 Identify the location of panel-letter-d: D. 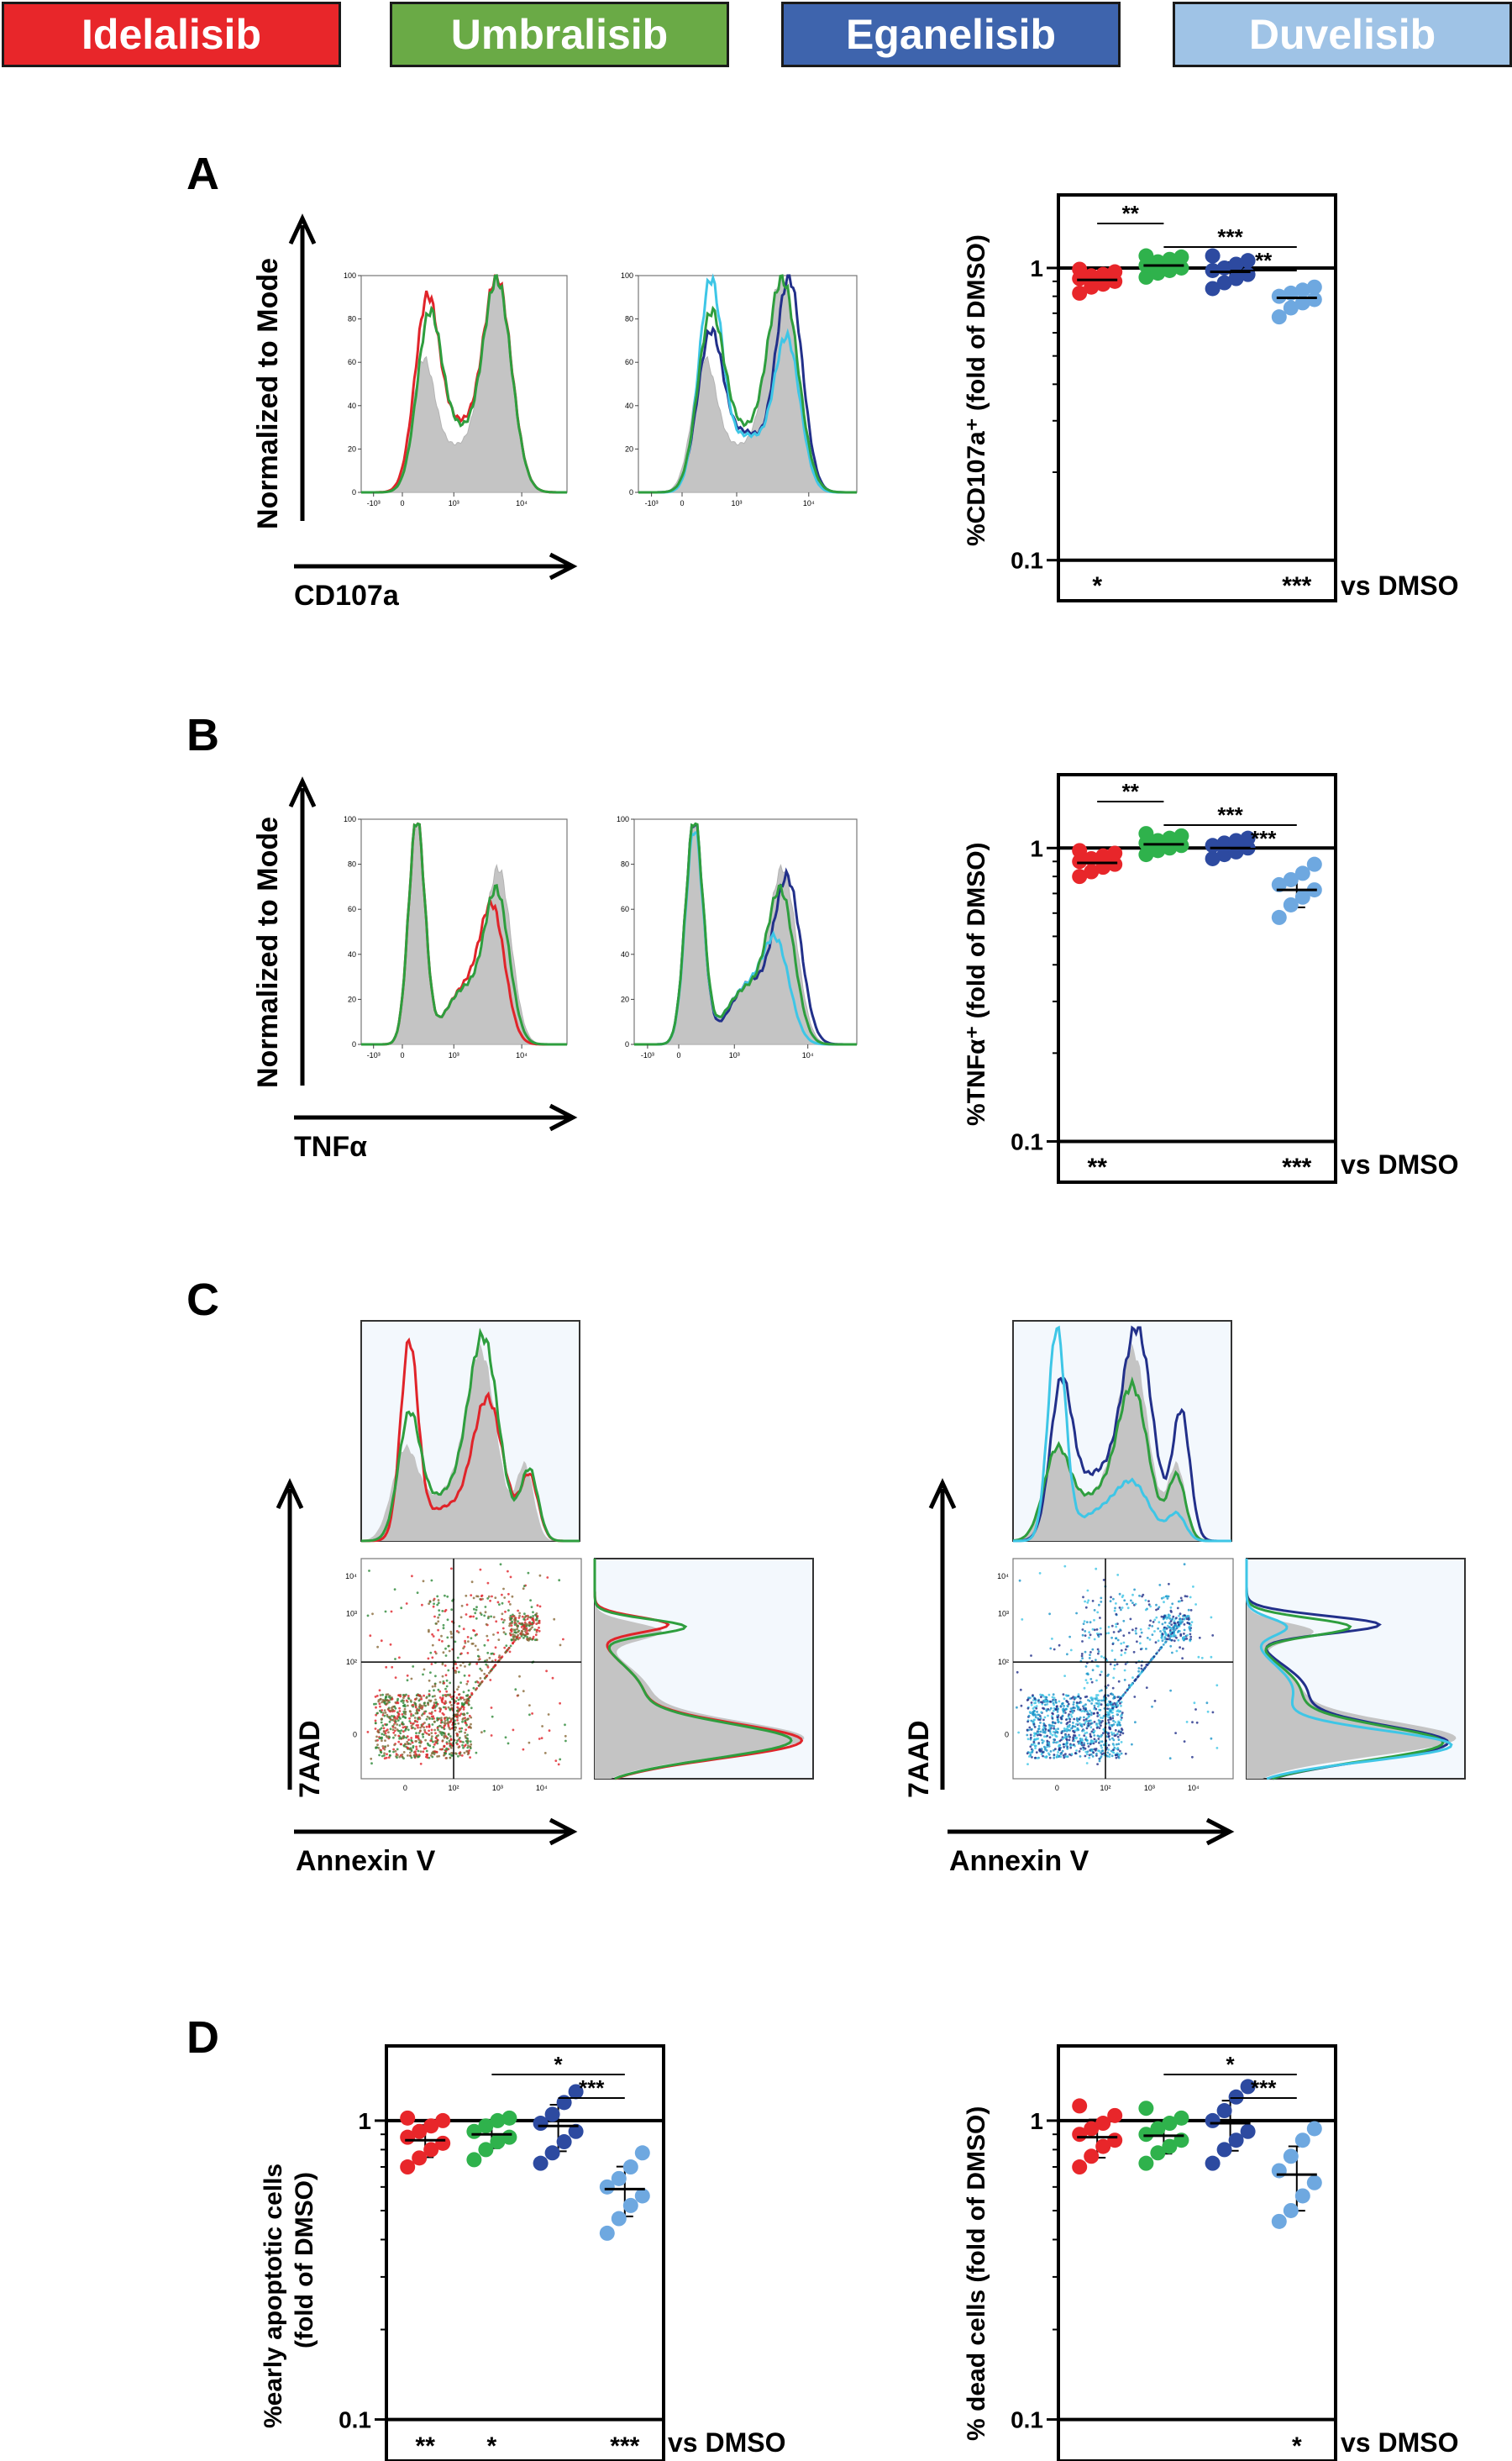
(202, 2038).